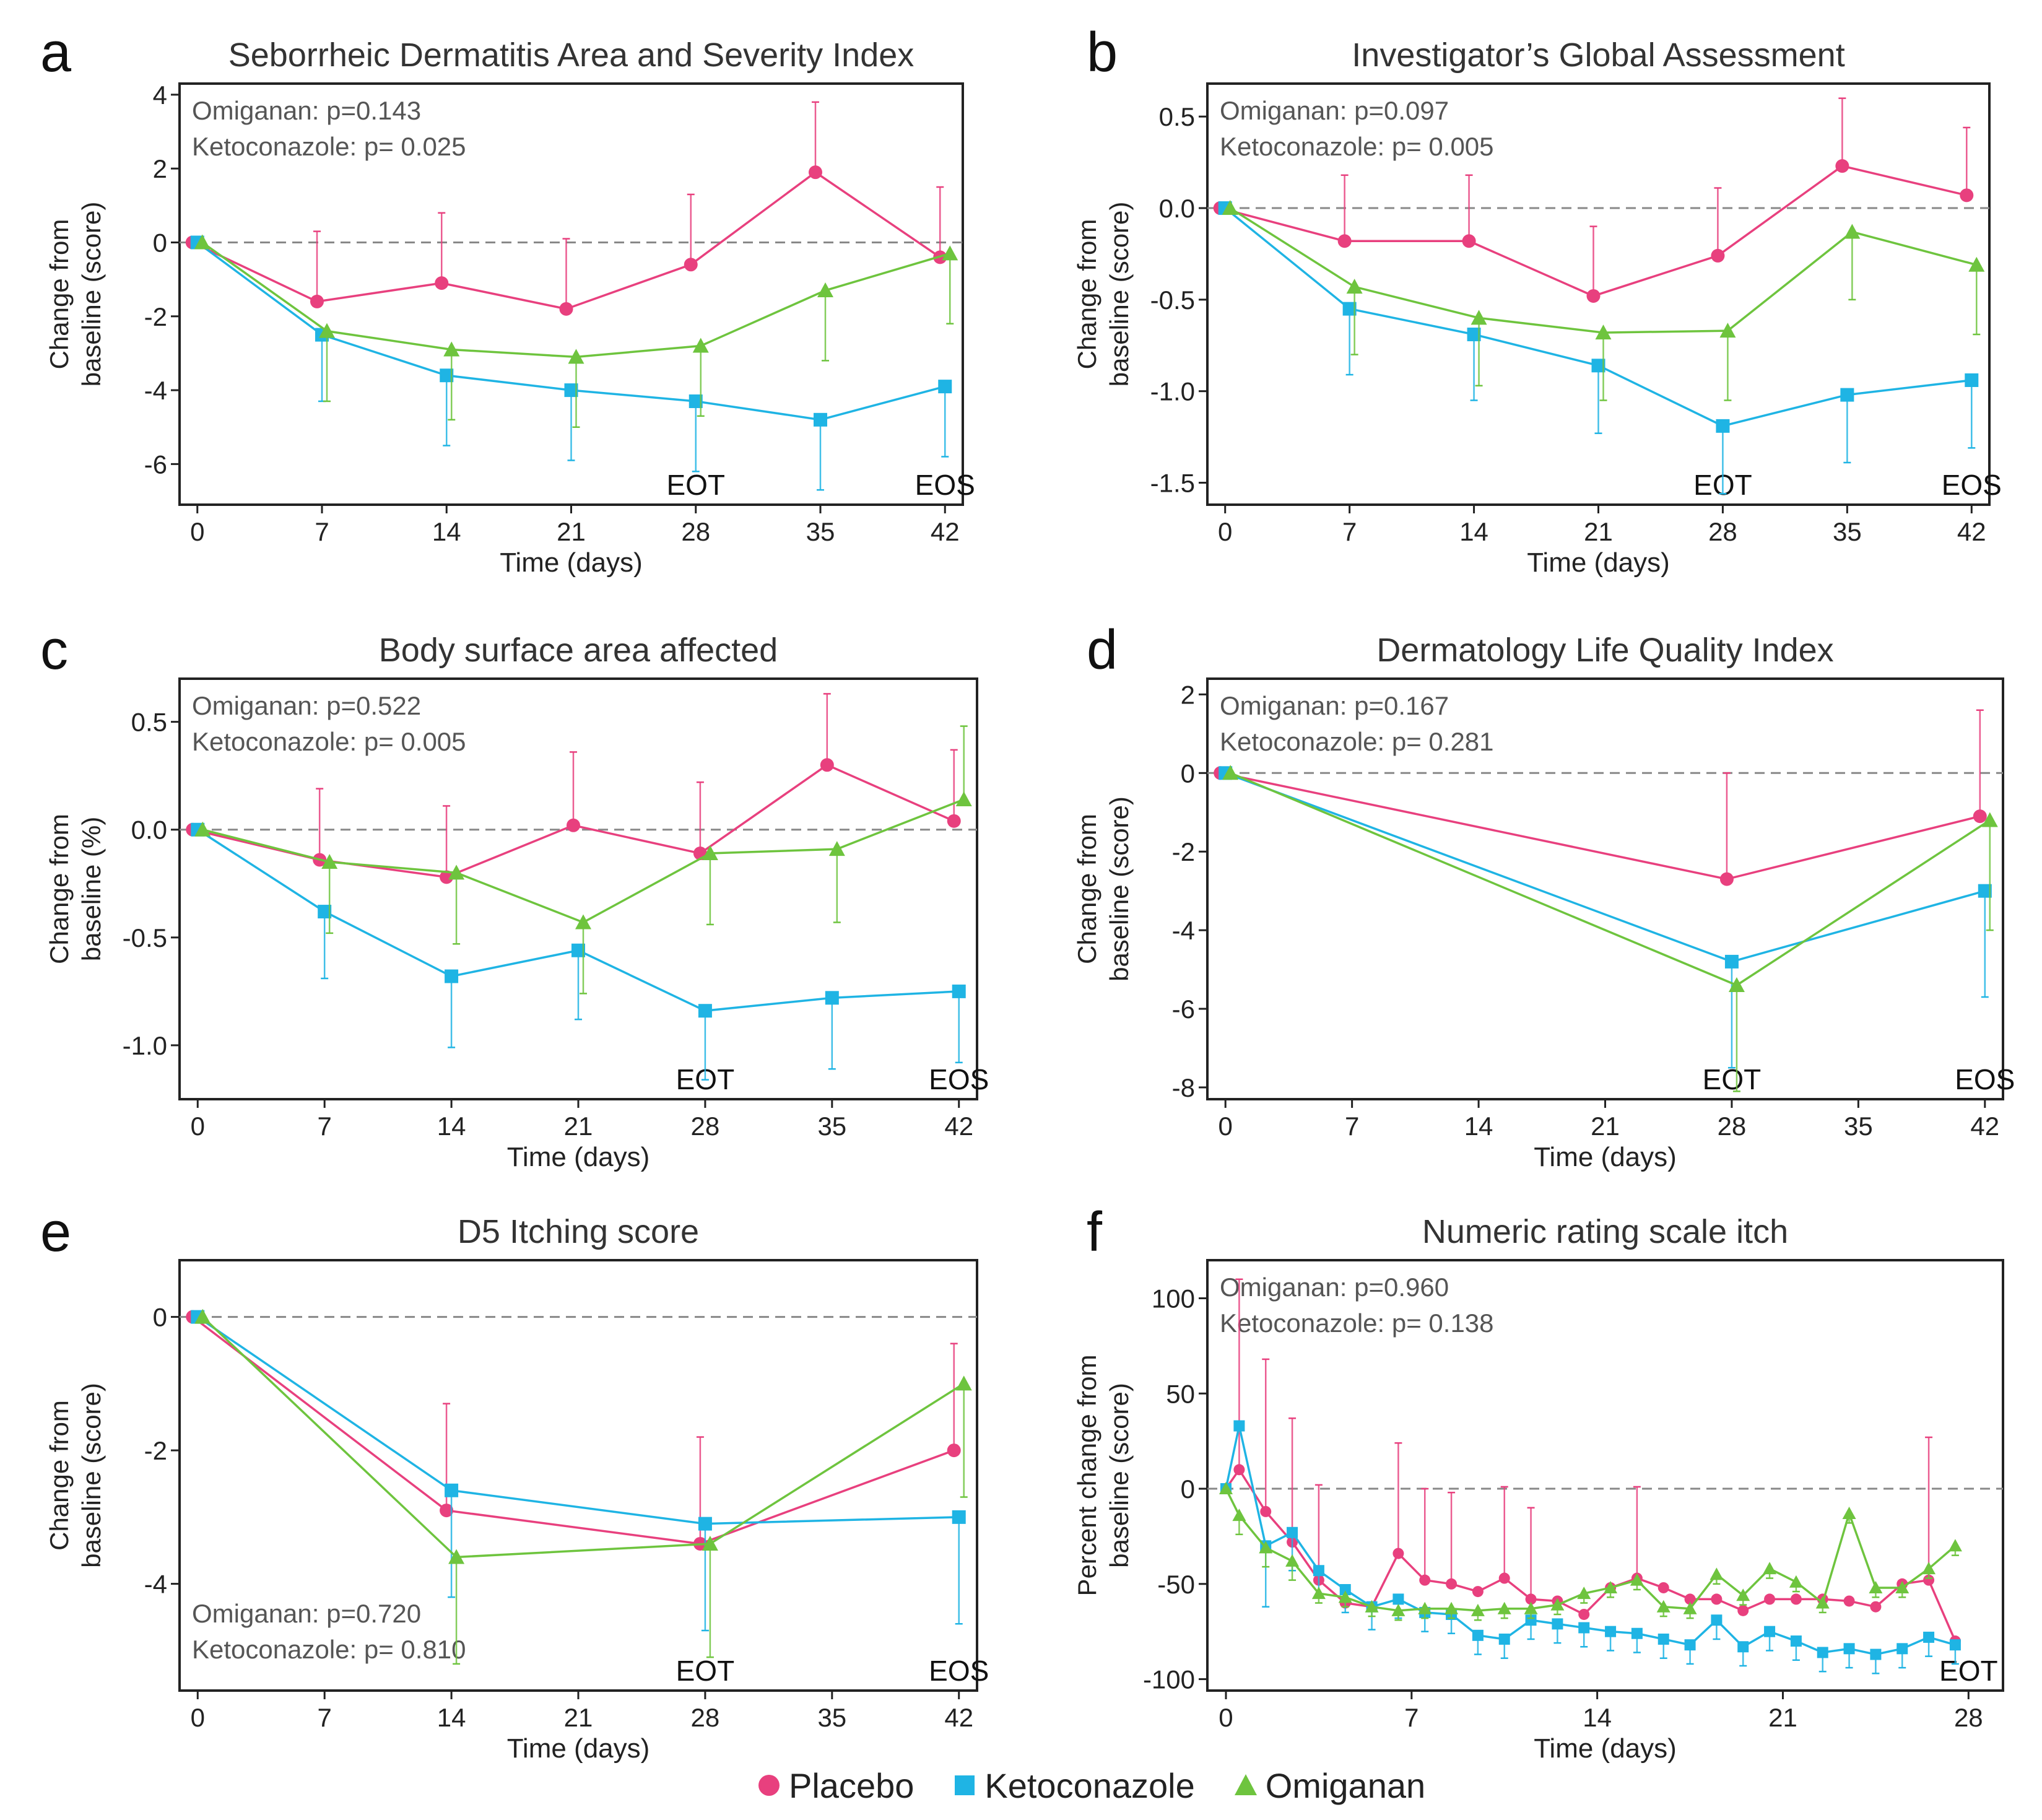 The height and width of the screenshot is (1820, 2042). I want to click on y-tick-label: -50, so click(1176, 1585).